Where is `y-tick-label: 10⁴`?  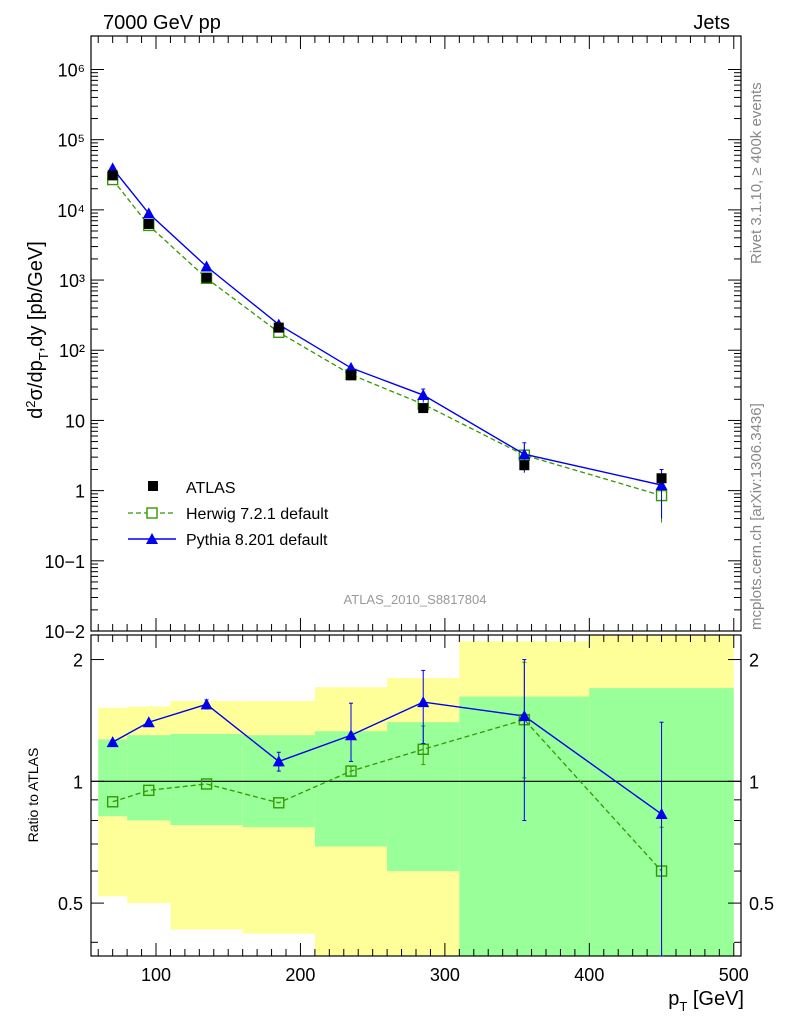 y-tick-label: 10⁴ is located at coordinates (71, 211).